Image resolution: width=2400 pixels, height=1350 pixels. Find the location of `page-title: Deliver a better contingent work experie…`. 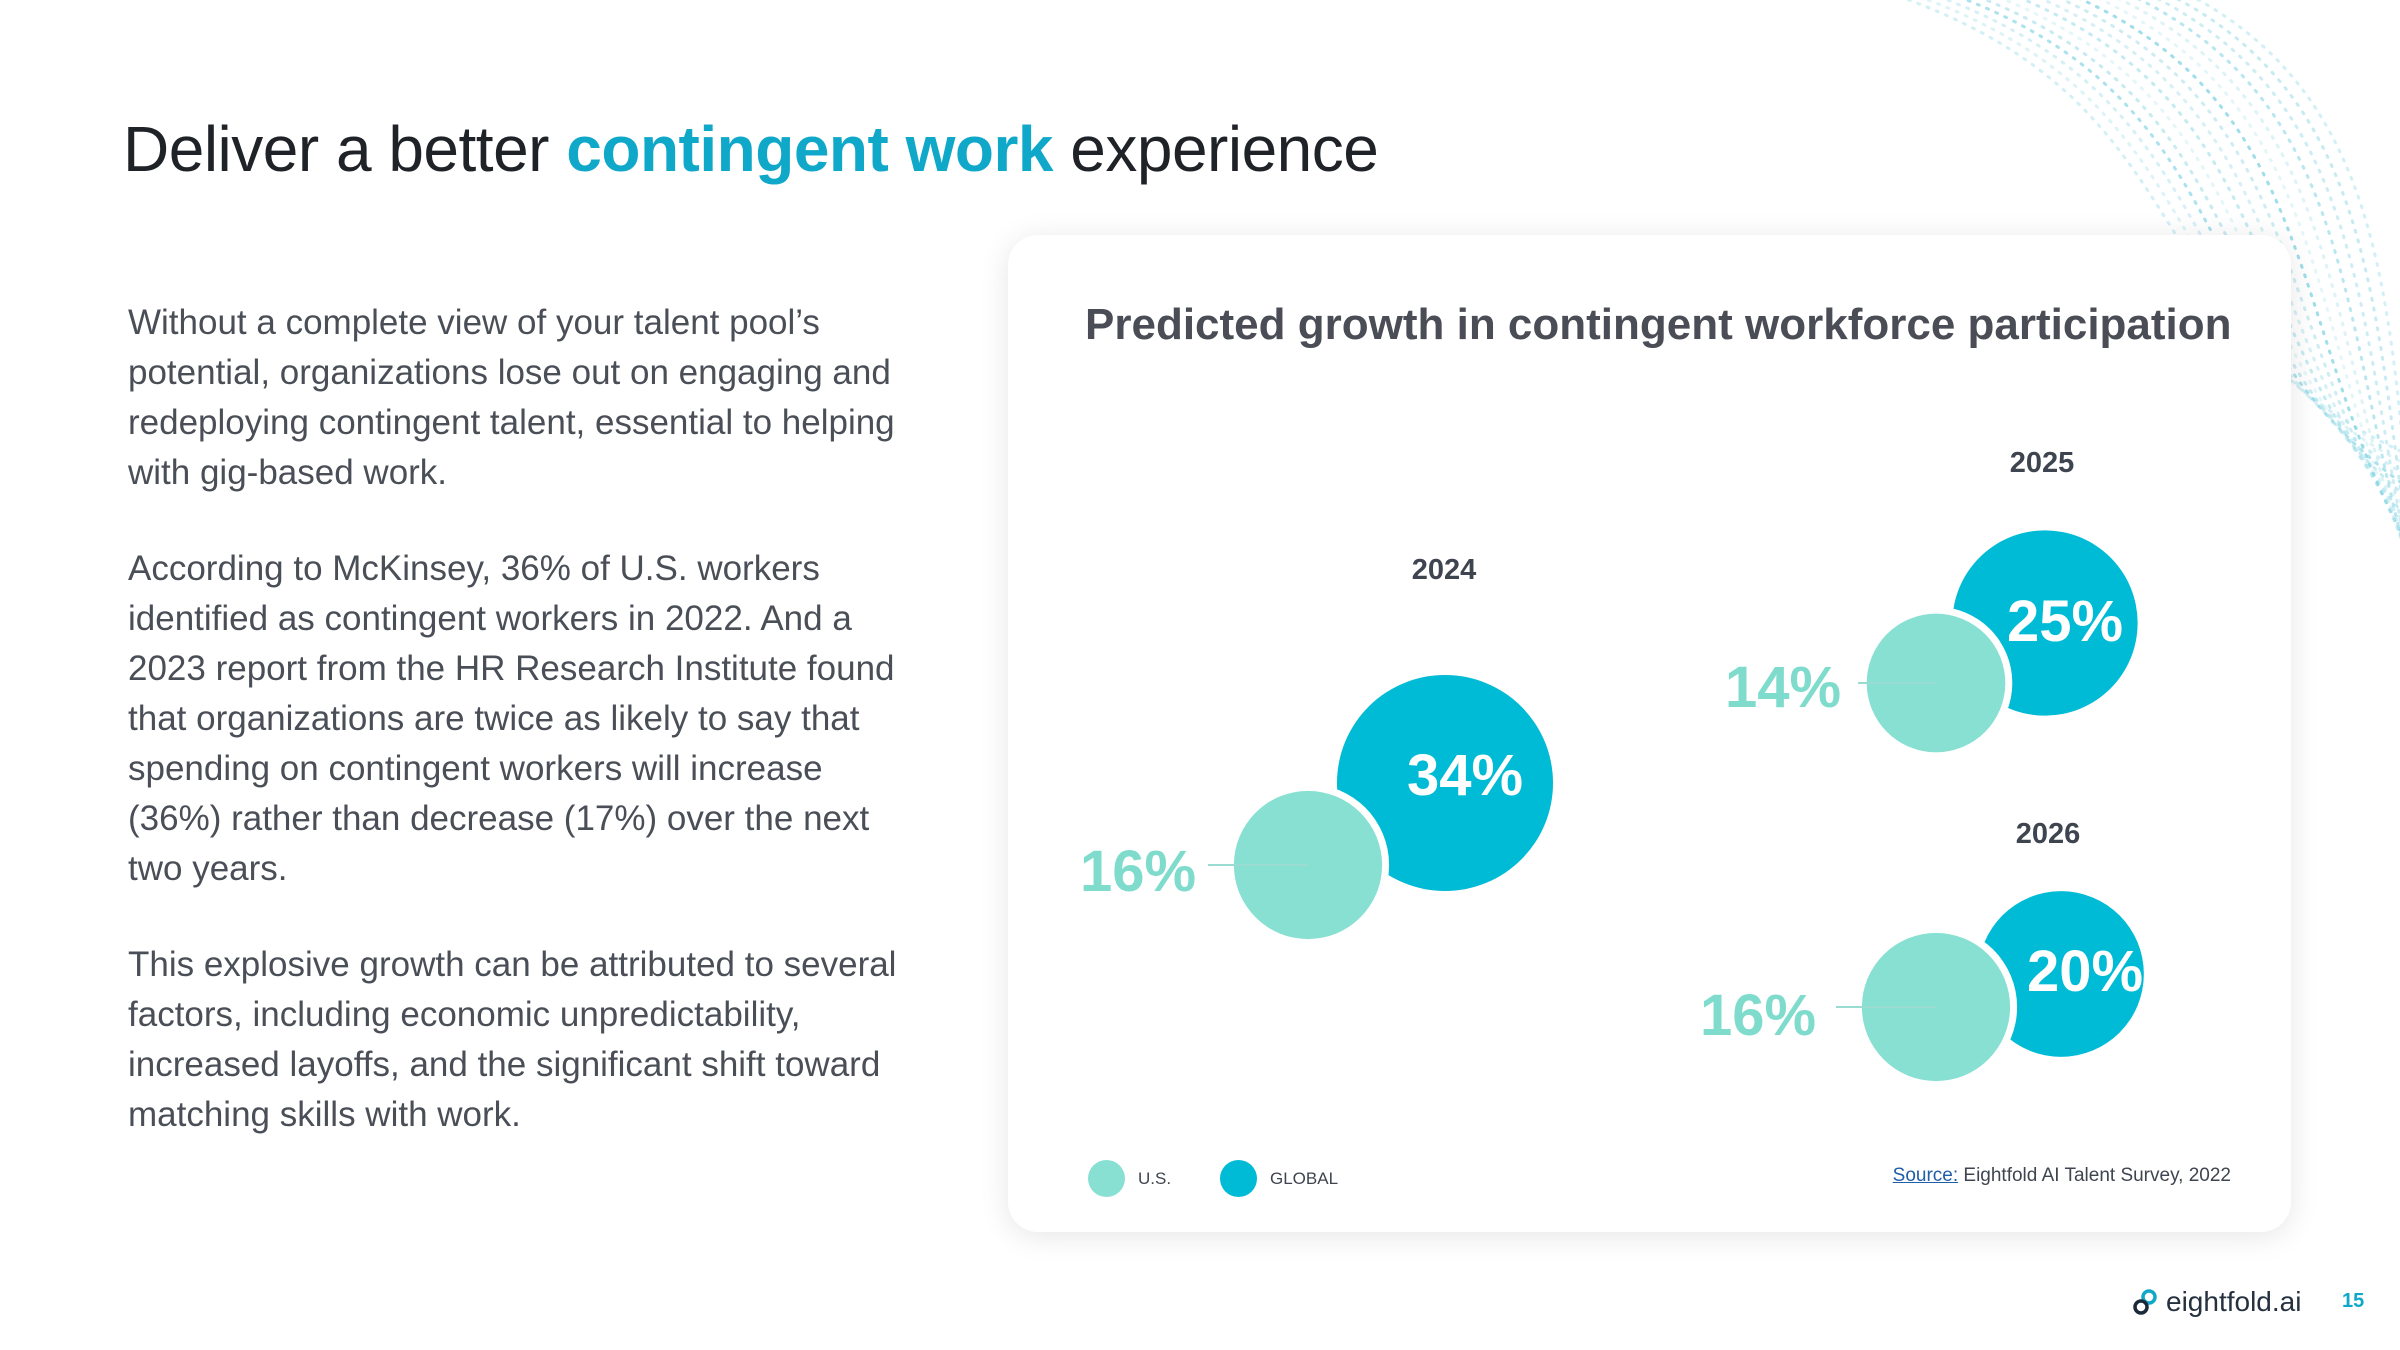

page-title: Deliver a better contingent work experie… is located at coordinates (751, 149).